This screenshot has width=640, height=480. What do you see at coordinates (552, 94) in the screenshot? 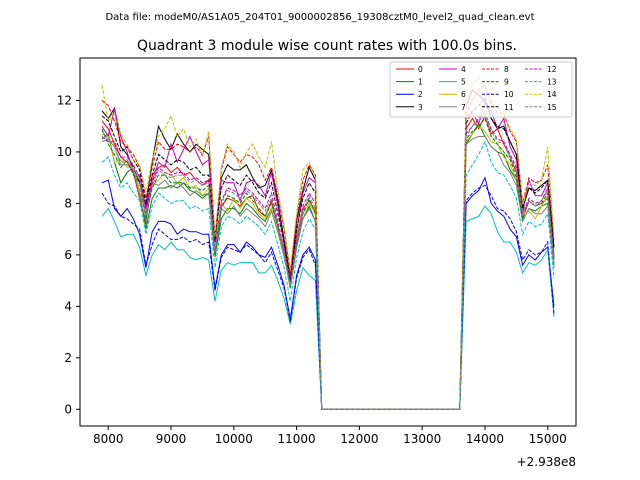
I see `legend-label-14: 14` at bounding box center [552, 94].